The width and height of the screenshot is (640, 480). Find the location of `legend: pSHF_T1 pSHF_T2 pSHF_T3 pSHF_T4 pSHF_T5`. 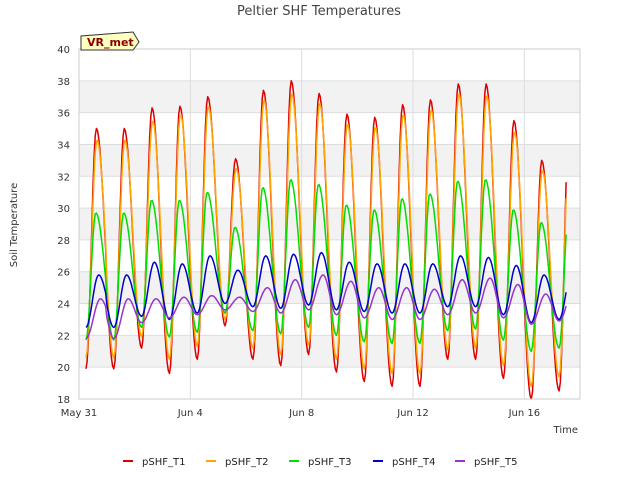

legend: pSHF_T1 pSHF_T2 pSHF_T3 pSHF_T4 pSHF_T5 is located at coordinates (320, 462).